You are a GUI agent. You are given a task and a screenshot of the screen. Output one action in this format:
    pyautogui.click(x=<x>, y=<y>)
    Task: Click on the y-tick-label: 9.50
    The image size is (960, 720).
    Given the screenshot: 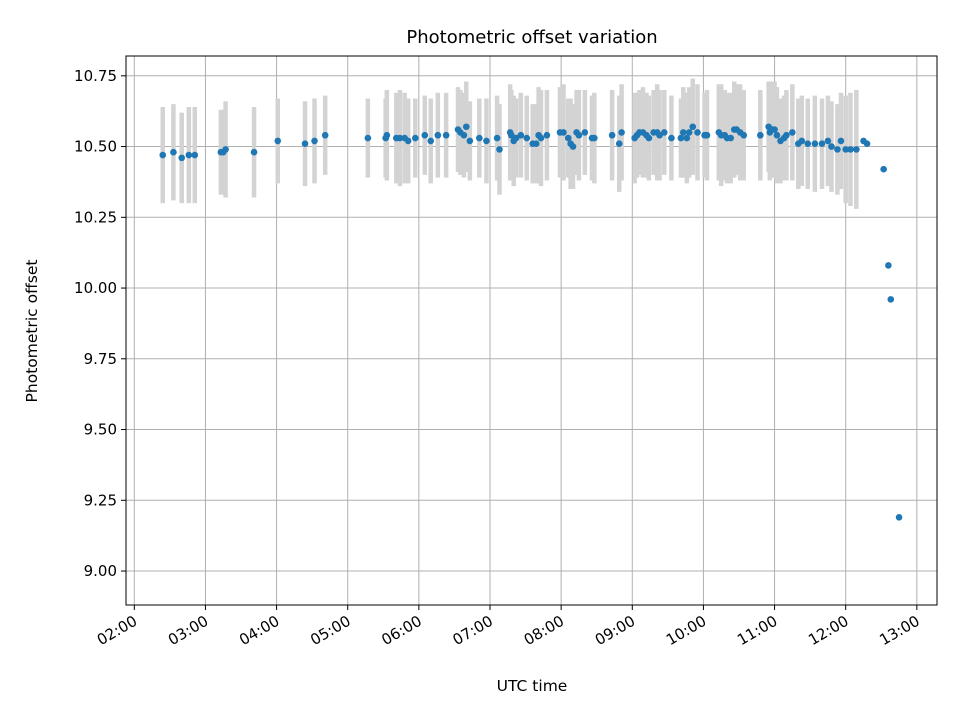 What is the action you would take?
    pyautogui.click(x=100, y=430)
    